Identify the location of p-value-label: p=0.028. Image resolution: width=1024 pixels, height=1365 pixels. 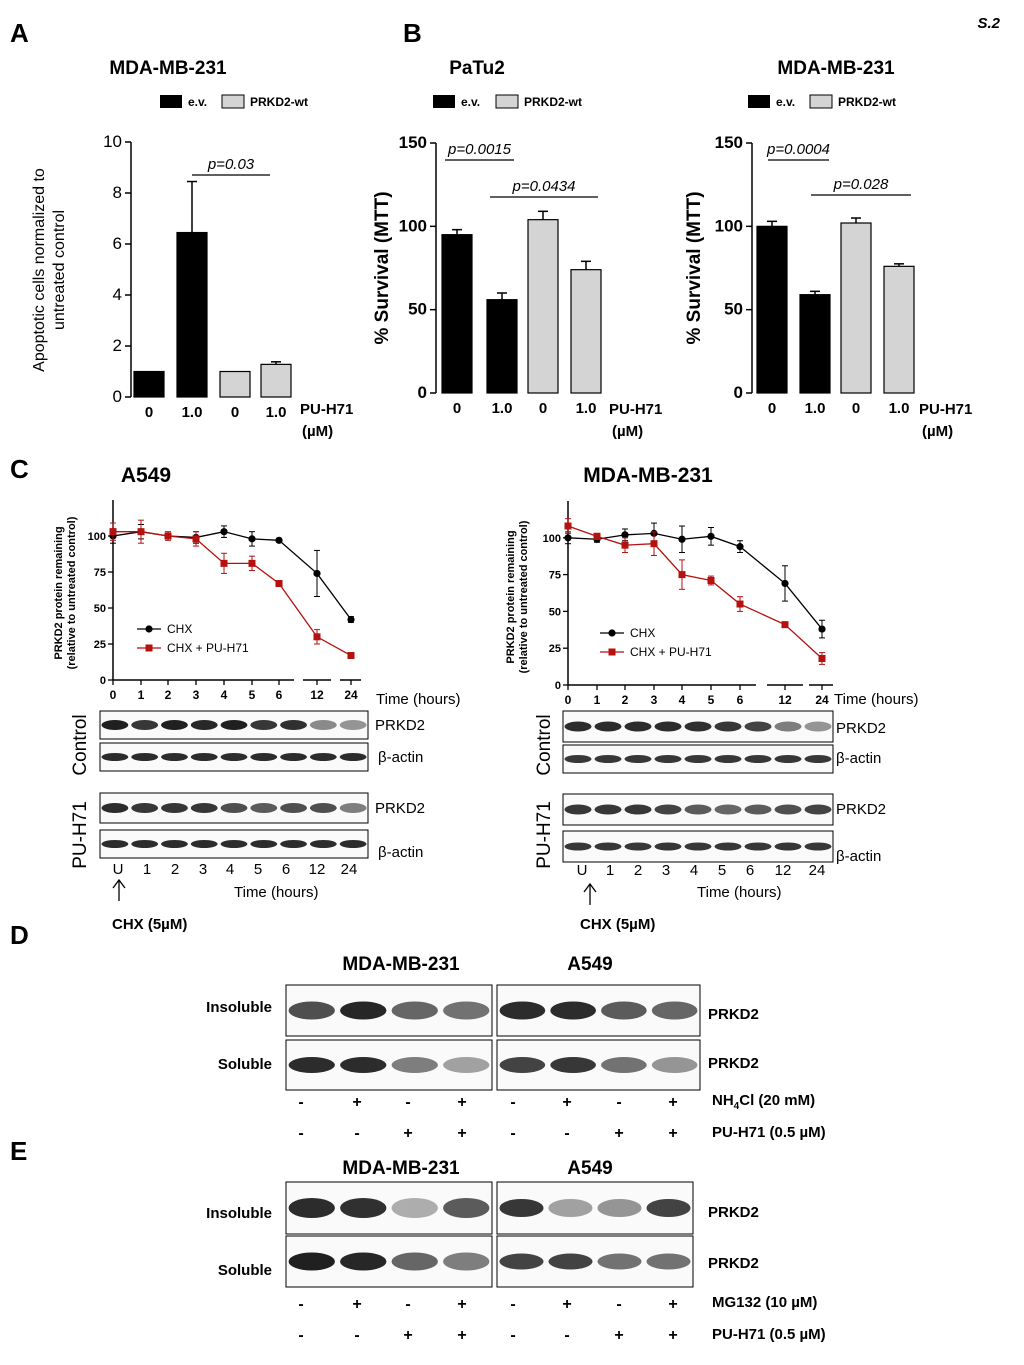
(861, 184).